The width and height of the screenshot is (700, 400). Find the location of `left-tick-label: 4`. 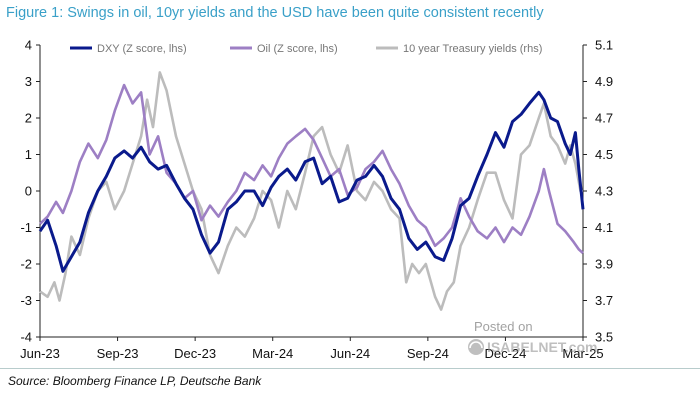

left-tick-label: 4 is located at coordinates (28, 45).